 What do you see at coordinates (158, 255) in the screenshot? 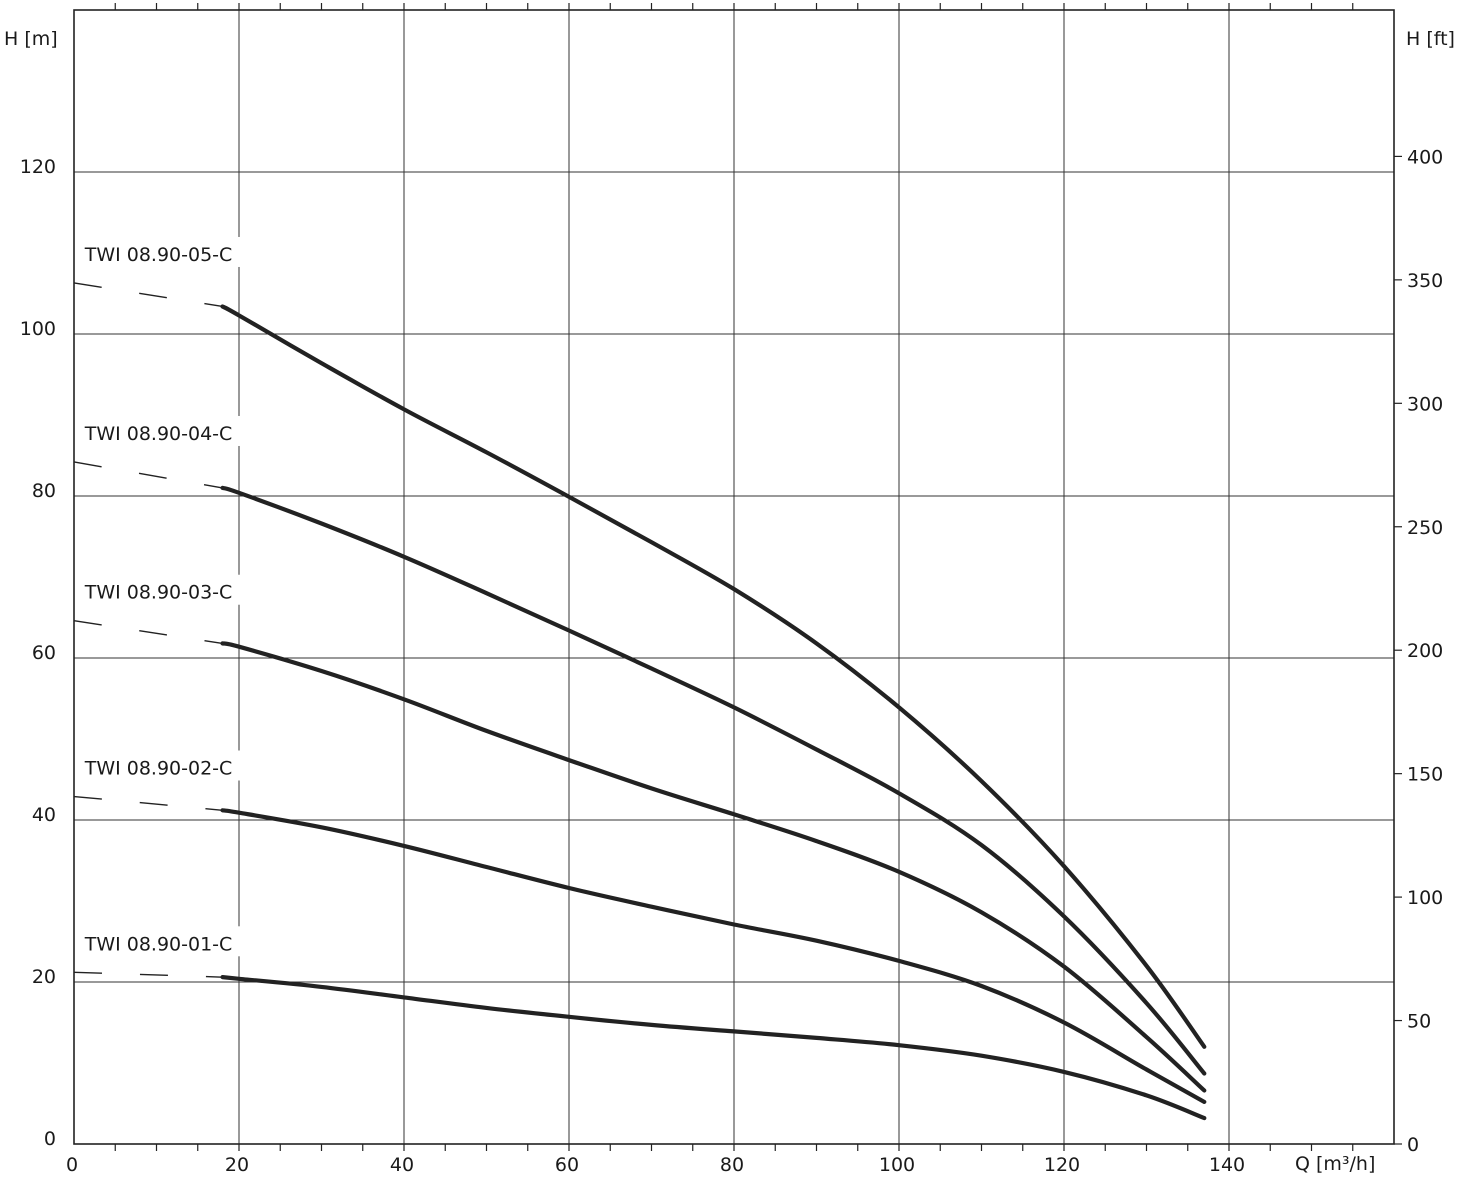
I see `series-label: TWI 08.90-05-C` at bounding box center [158, 255].